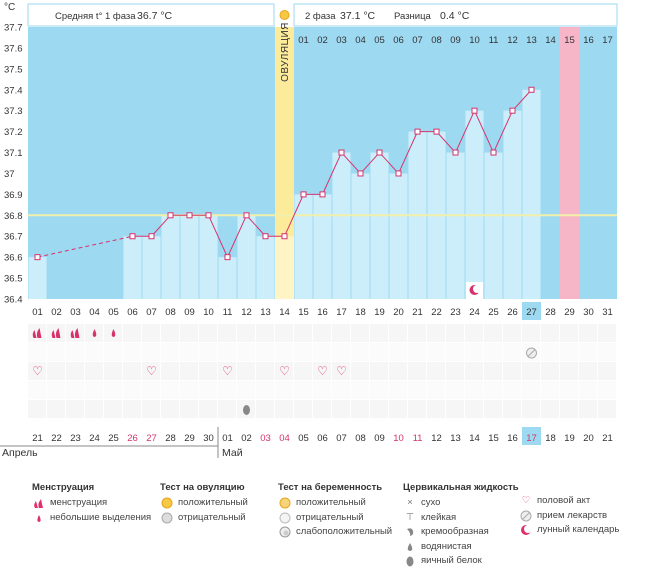 The width and height of the screenshot is (655, 587). What do you see at coordinates (322, 40) in the screenshot?
I see `phase2-day-label: 02` at bounding box center [322, 40].